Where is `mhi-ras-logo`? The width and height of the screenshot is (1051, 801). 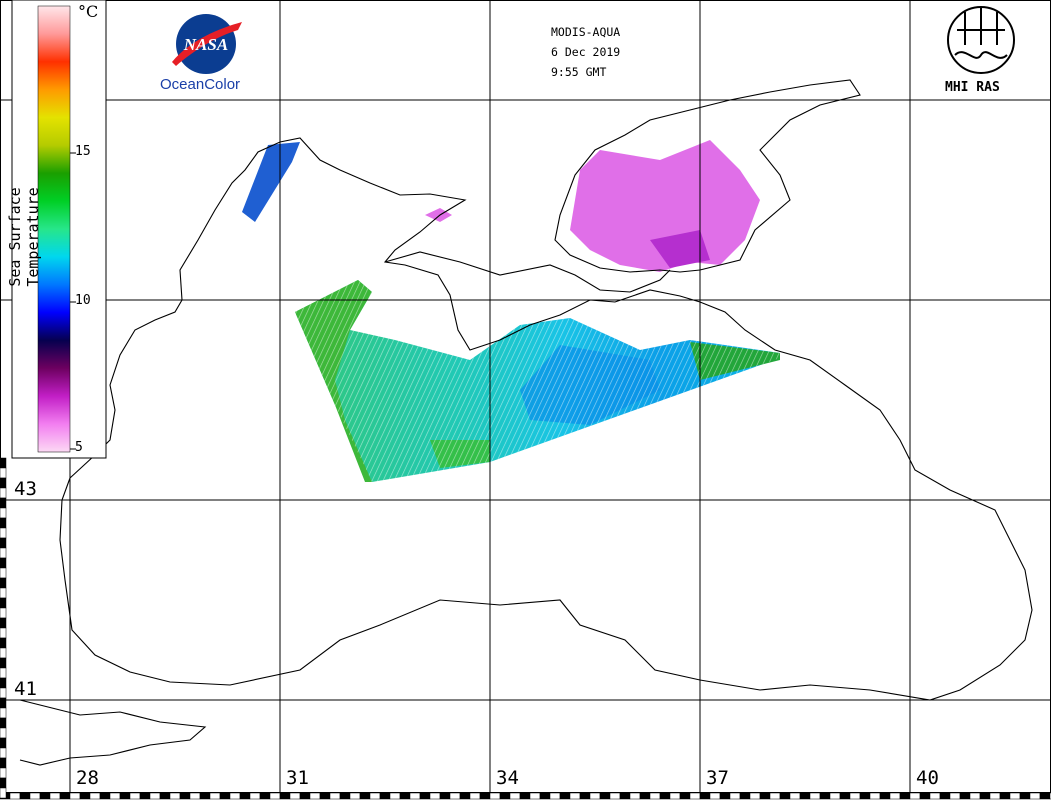
mhi-ras-logo is located at coordinates (981, 40).